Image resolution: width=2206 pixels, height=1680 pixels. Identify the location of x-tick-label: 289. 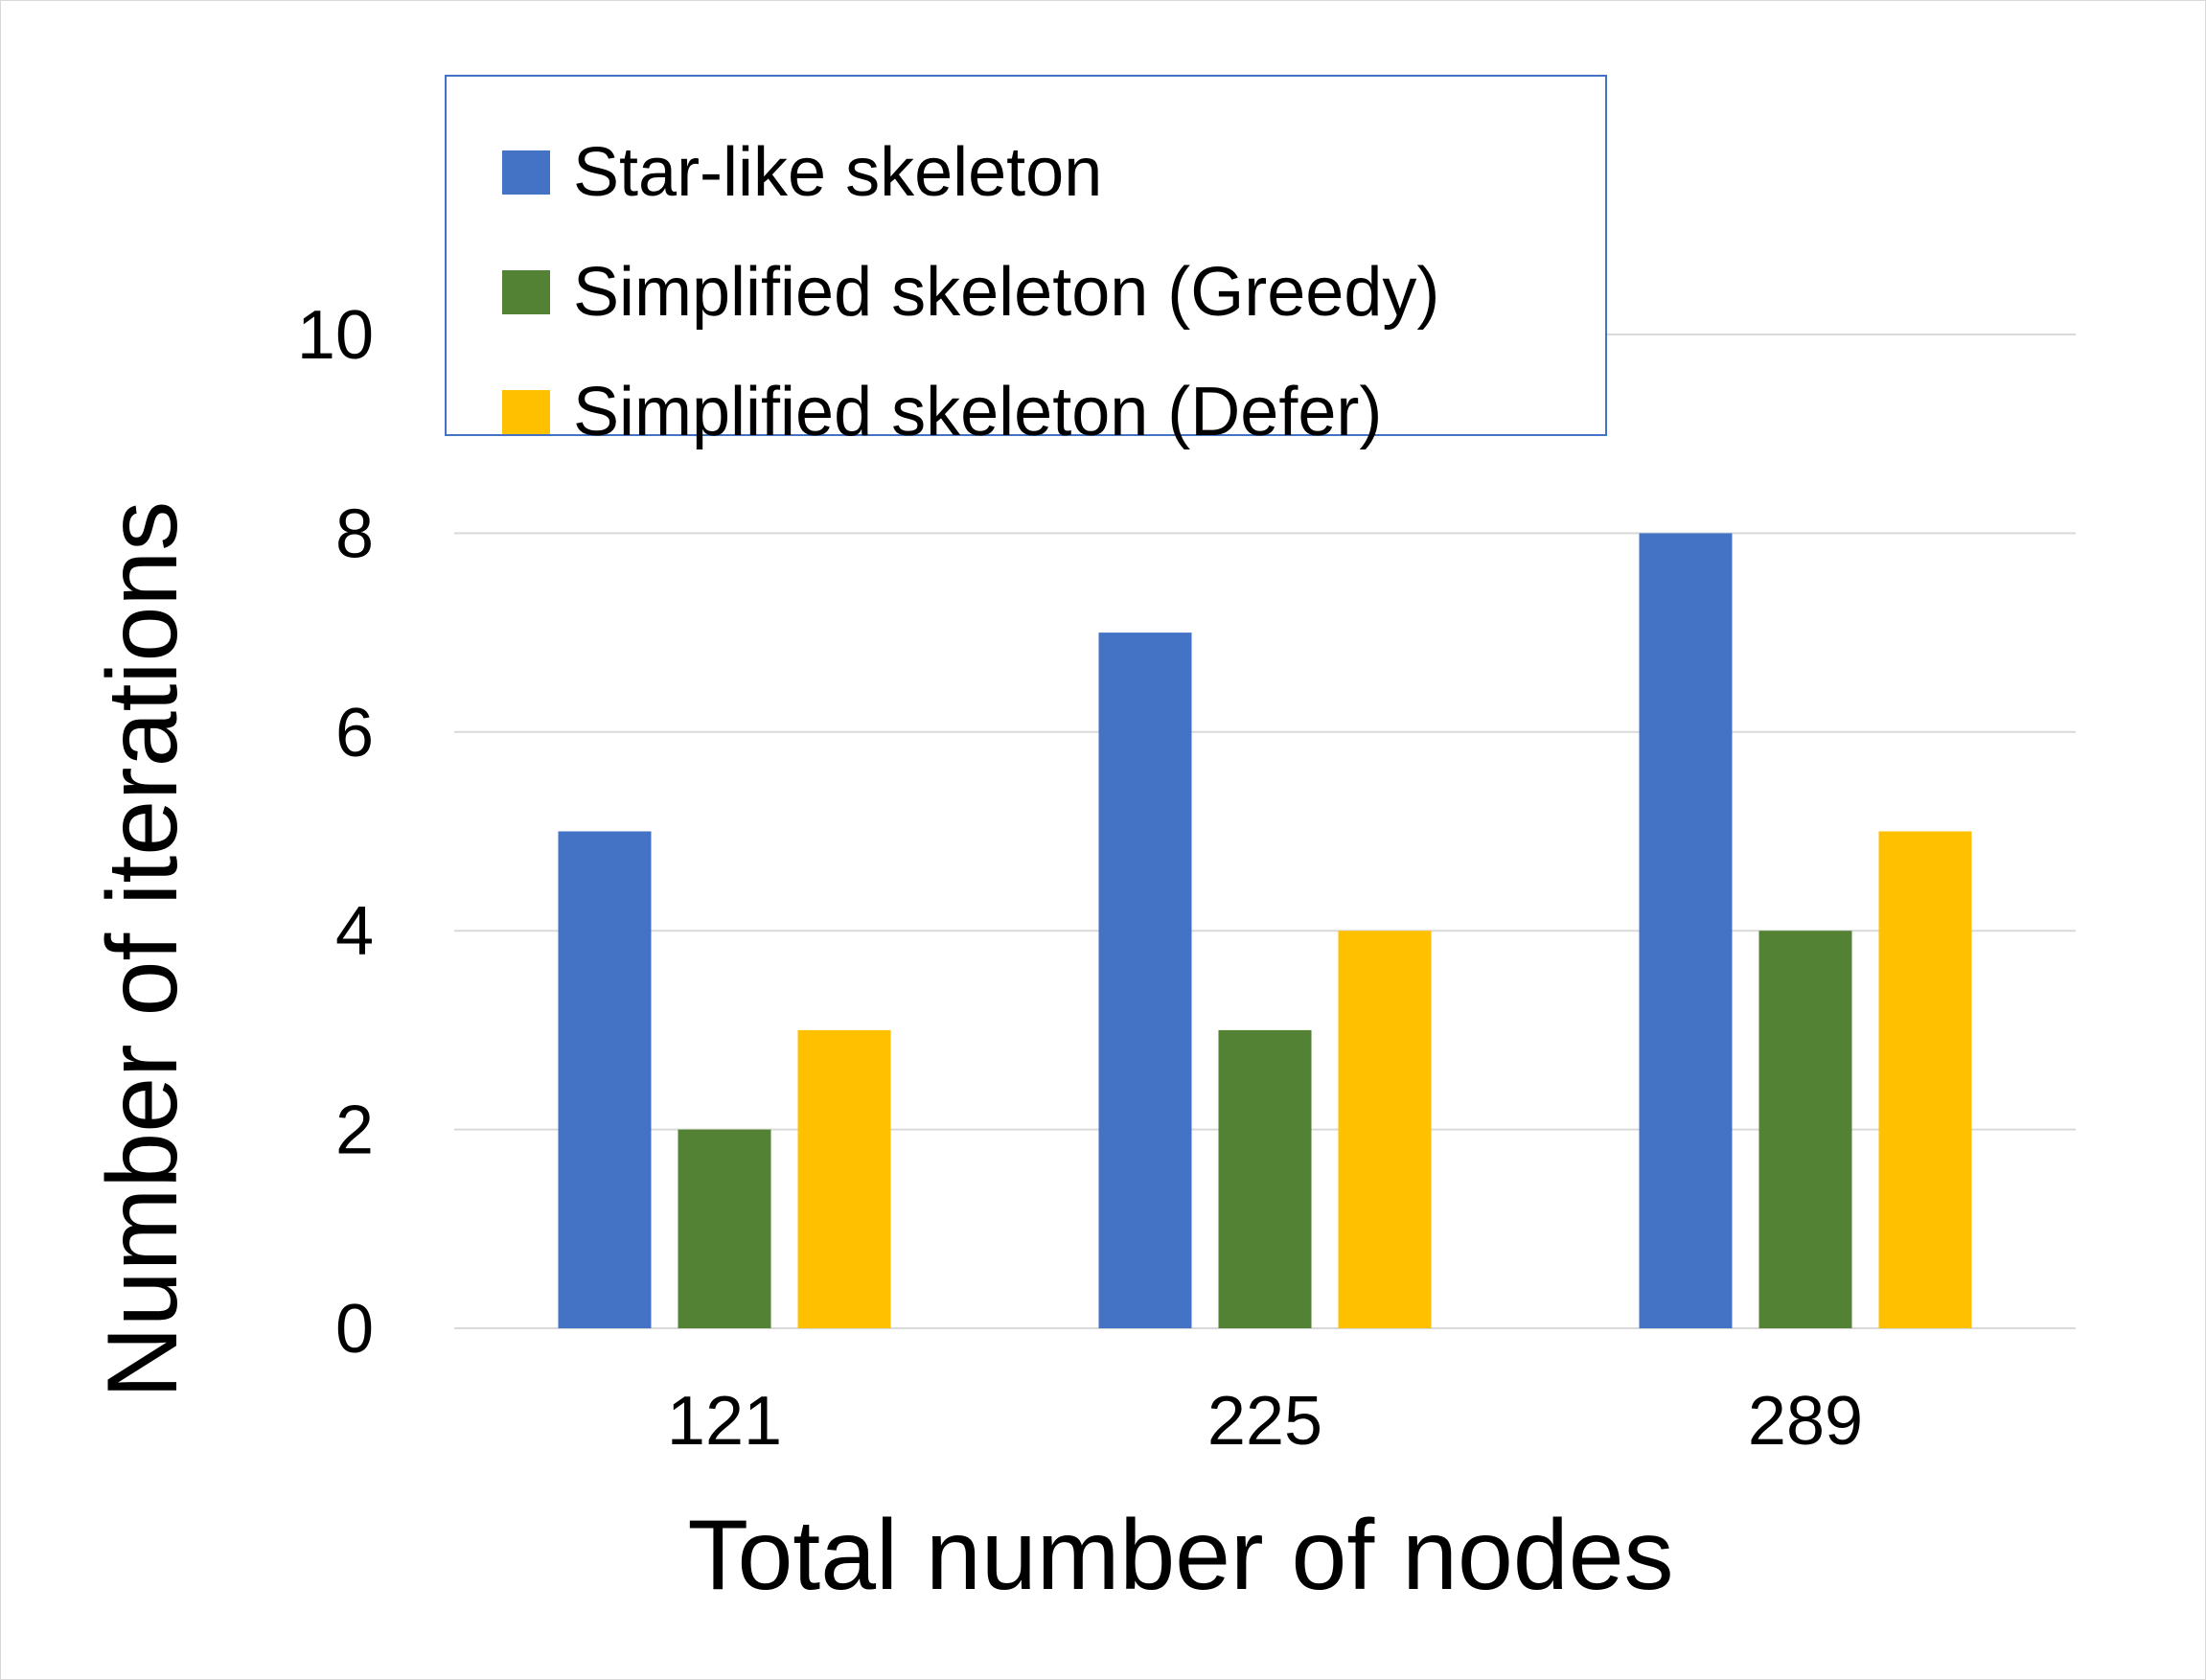
(1805, 1422).